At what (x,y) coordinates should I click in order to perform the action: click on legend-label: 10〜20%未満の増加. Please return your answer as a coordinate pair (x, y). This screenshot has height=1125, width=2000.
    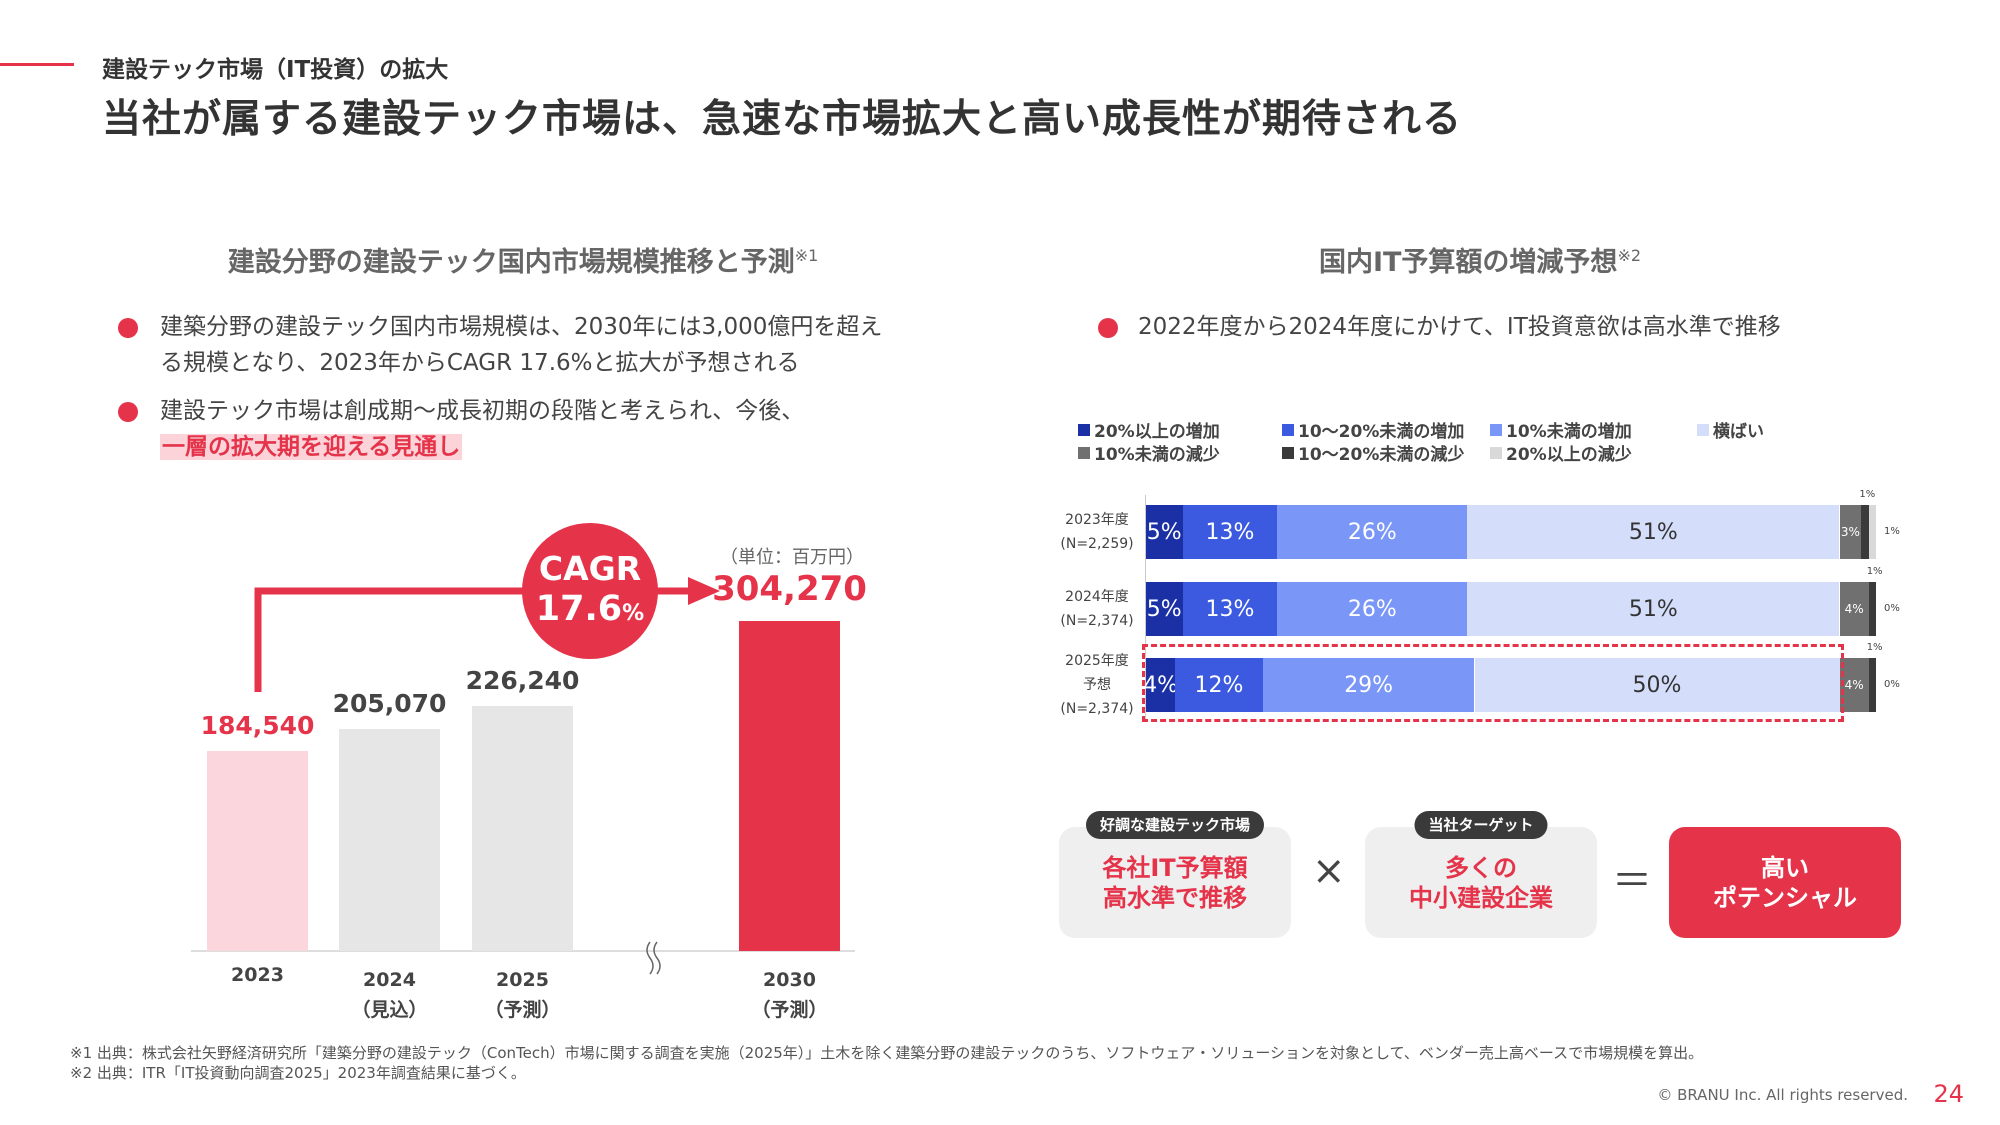
    Looking at the image, I should click on (1381, 432).